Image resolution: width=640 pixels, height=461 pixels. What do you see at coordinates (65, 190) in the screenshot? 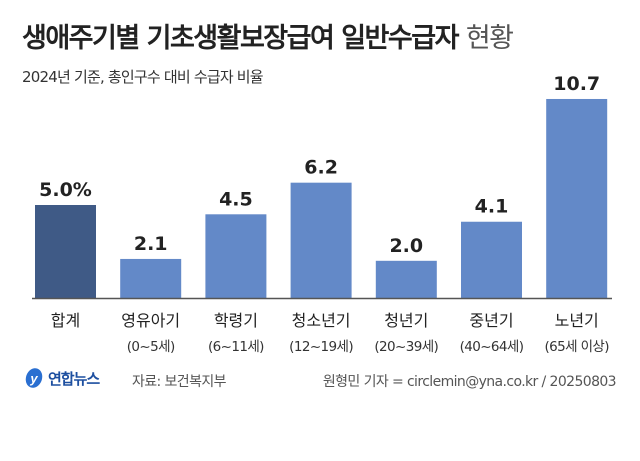
I see `value-label-0: 5.0%` at bounding box center [65, 190].